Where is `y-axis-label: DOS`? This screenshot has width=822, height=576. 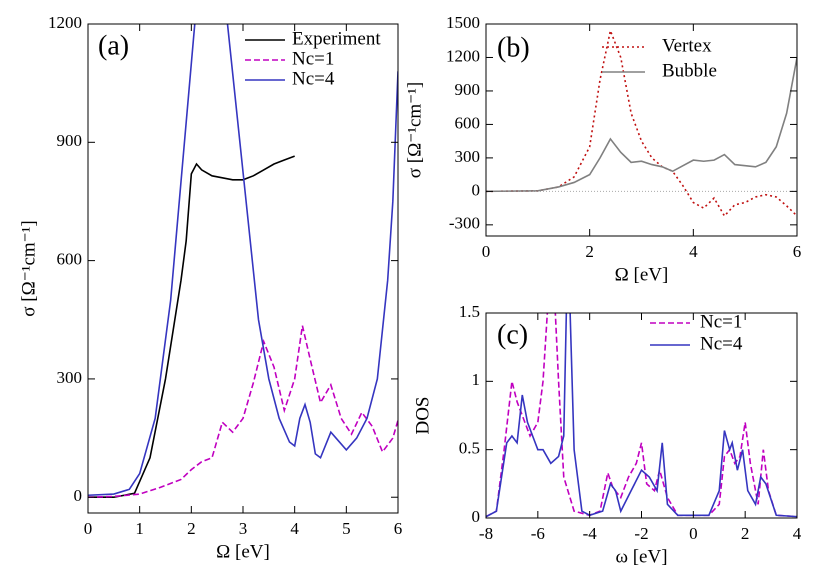 y-axis-label: DOS is located at coordinates (422, 415).